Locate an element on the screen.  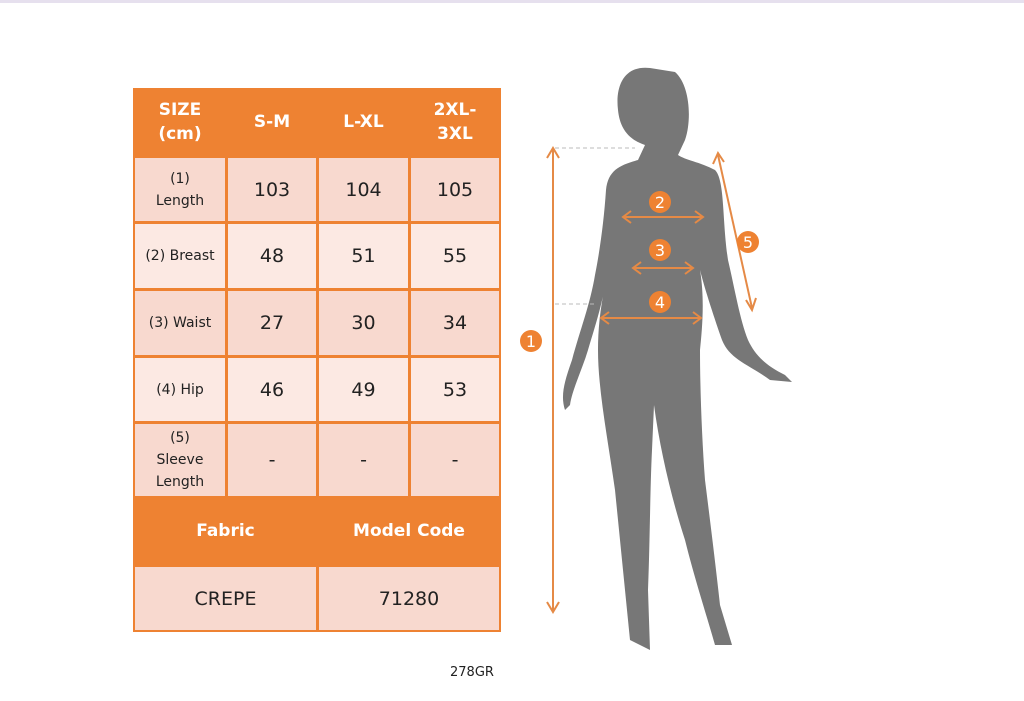
size-value: 46 is located at coordinates (272, 389).